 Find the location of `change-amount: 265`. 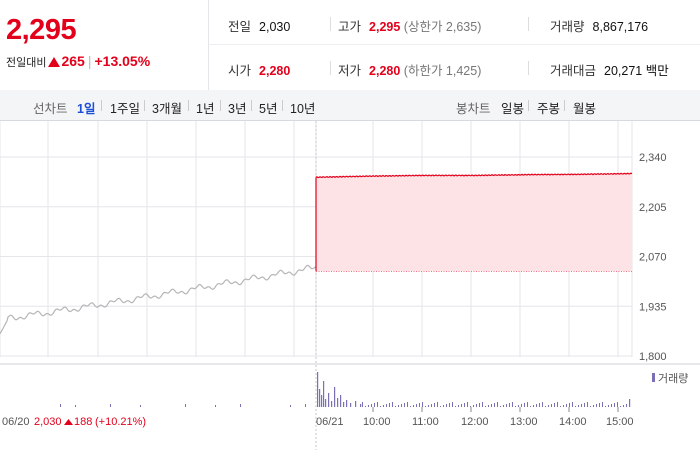

change-amount: 265 is located at coordinates (73, 61).